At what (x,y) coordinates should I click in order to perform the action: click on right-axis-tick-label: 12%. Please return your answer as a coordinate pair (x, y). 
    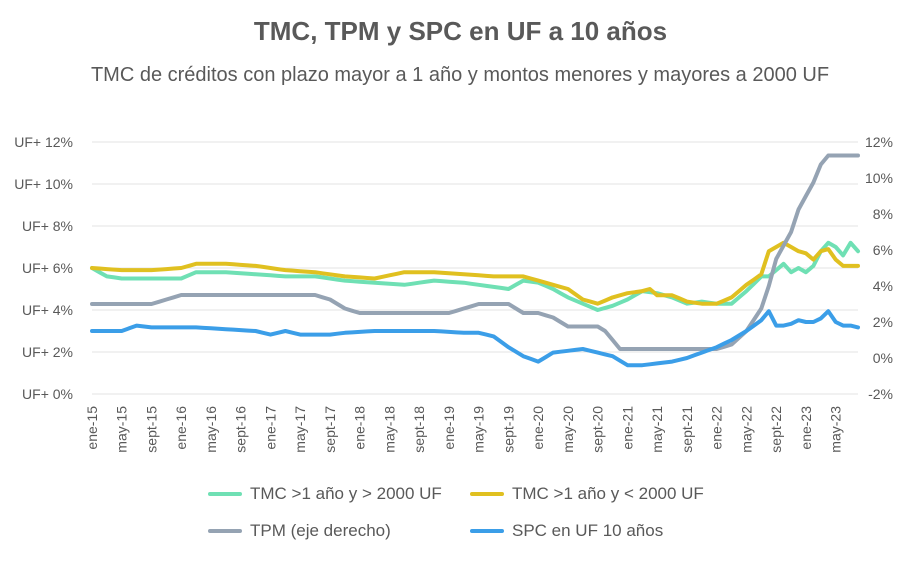
    Looking at the image, I should click on (879, 142).